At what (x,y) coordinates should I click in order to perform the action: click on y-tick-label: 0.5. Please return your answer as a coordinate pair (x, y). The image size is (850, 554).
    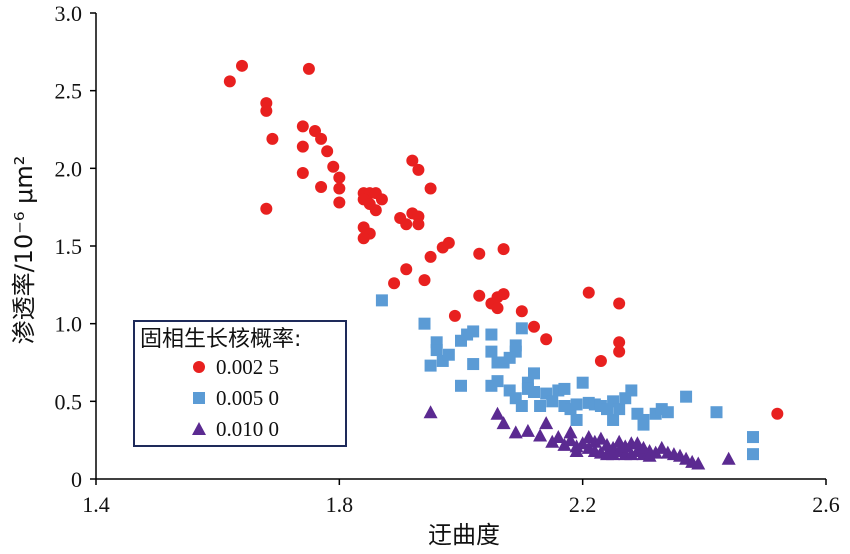
    Looking at the image, I should click on (69, 401).